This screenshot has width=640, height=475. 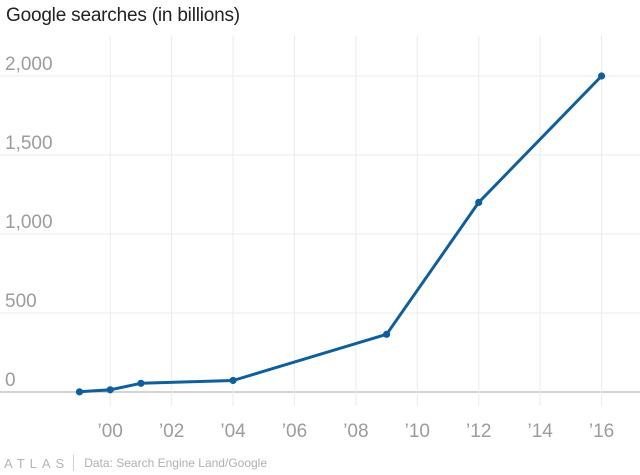 What do you see at coordinates (29, 143) in the screenshot?
I see `y-tick-label: 1,500` at bounding box center [29, 143].